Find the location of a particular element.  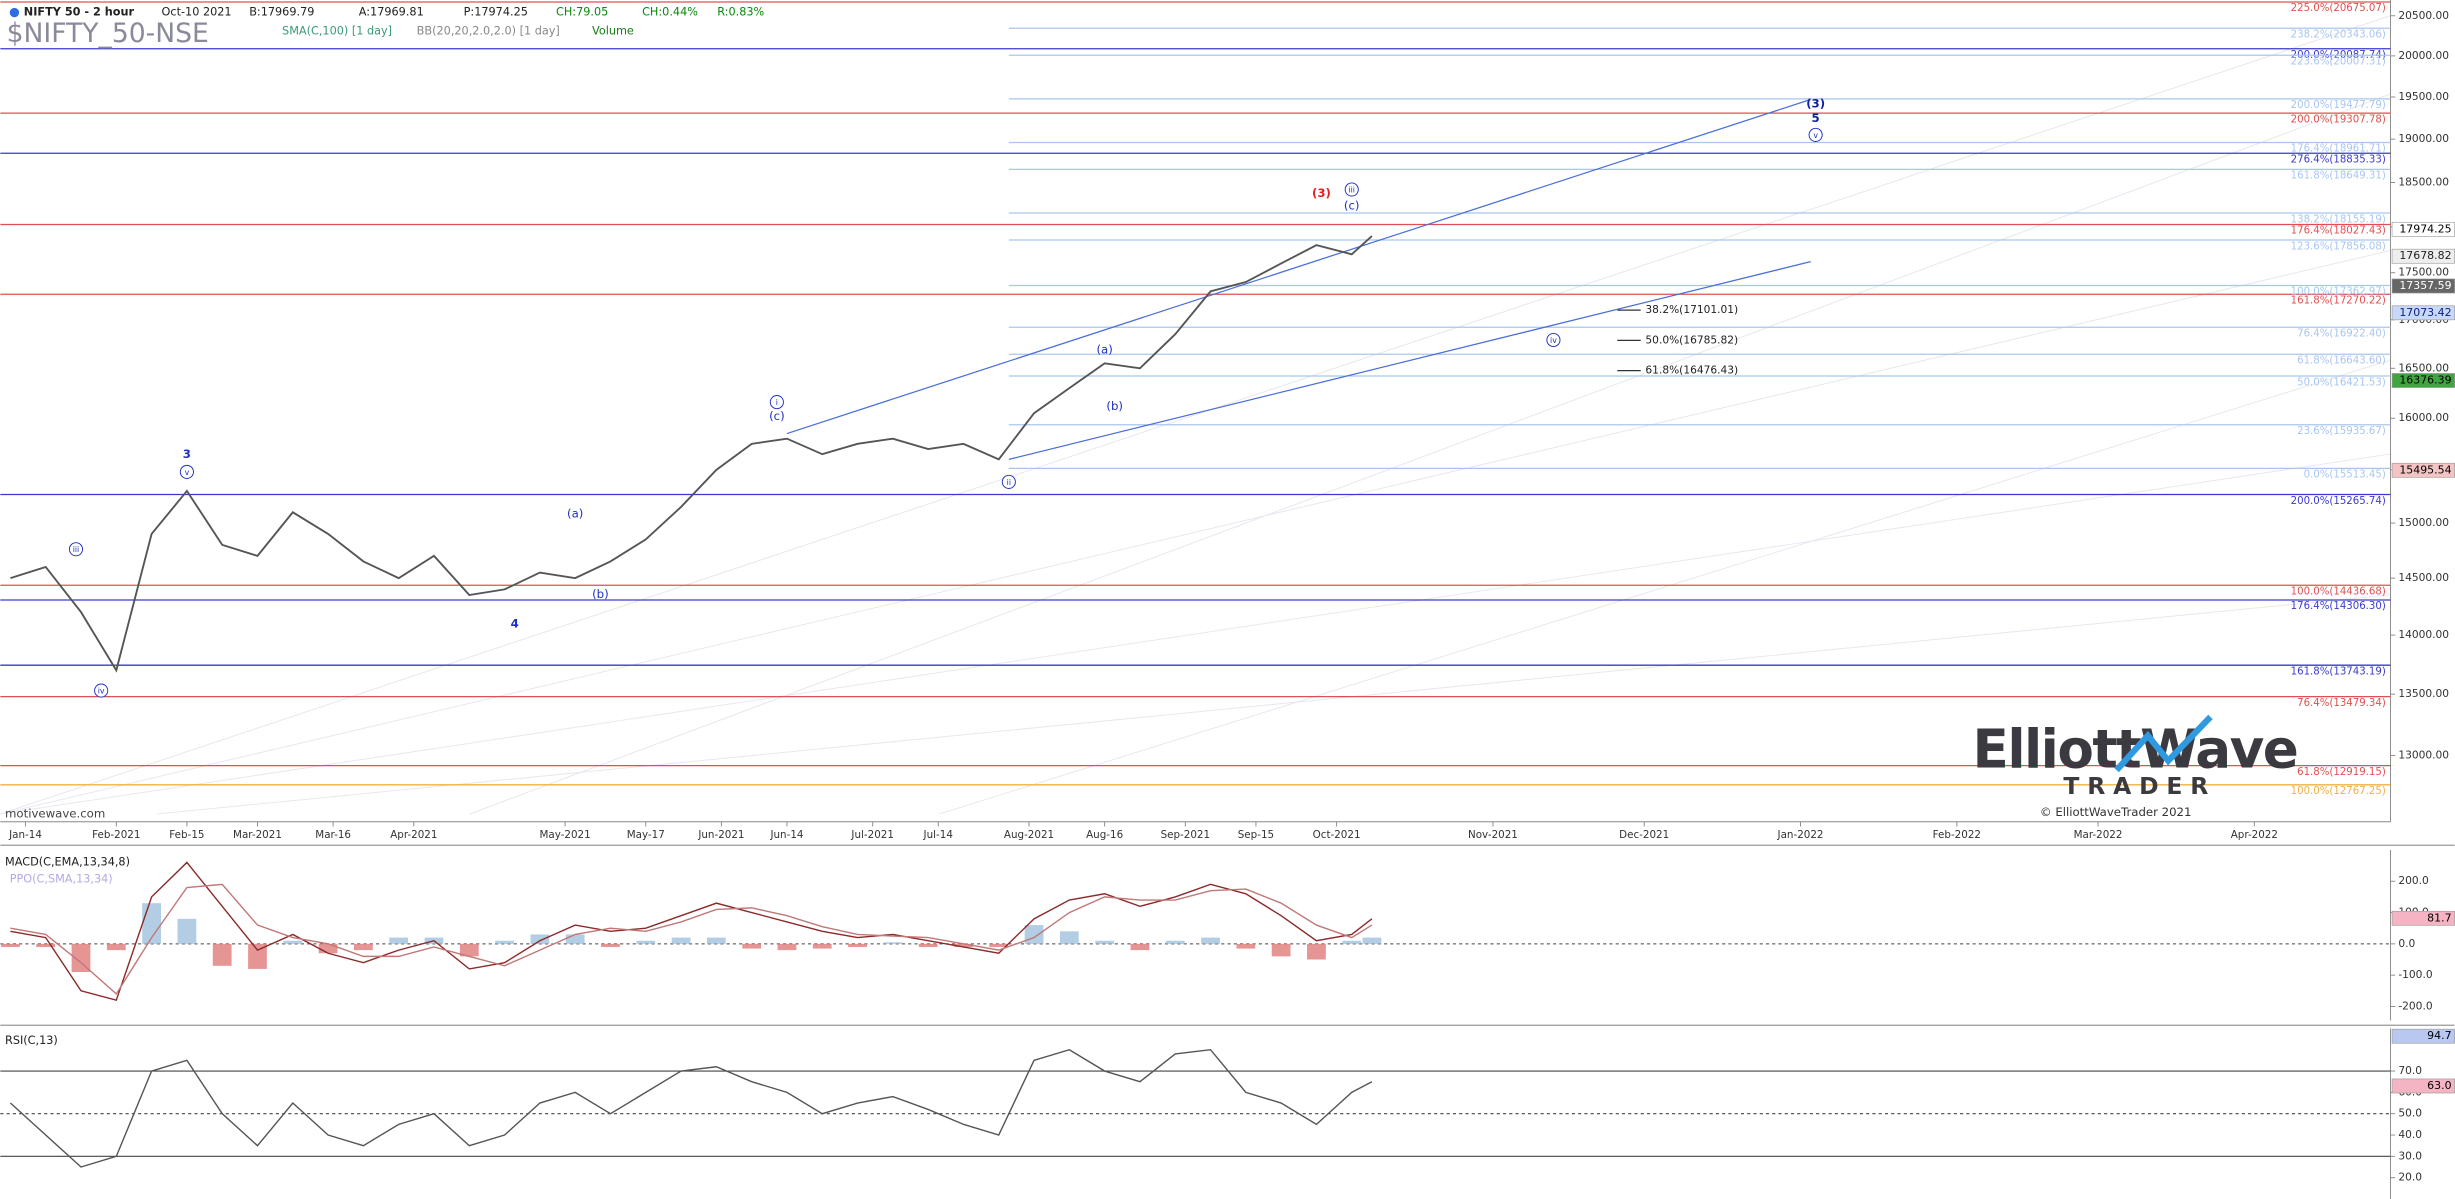

date: Oct-10 2021 is located at coordinates (197, 12).